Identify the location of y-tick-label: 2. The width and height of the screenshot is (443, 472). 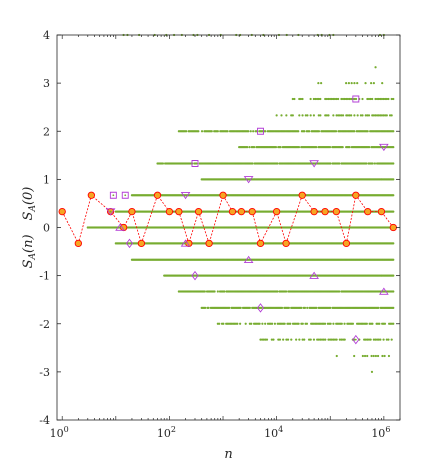
(46, 131).